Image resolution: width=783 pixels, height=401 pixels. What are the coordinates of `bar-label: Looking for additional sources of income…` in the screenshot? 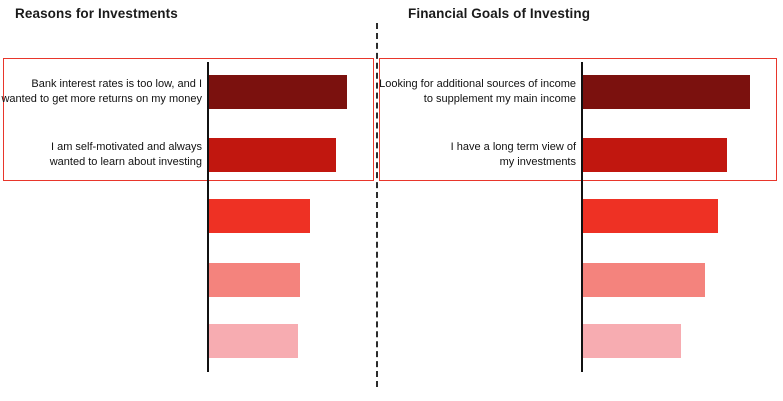 It's located at (477, 91).